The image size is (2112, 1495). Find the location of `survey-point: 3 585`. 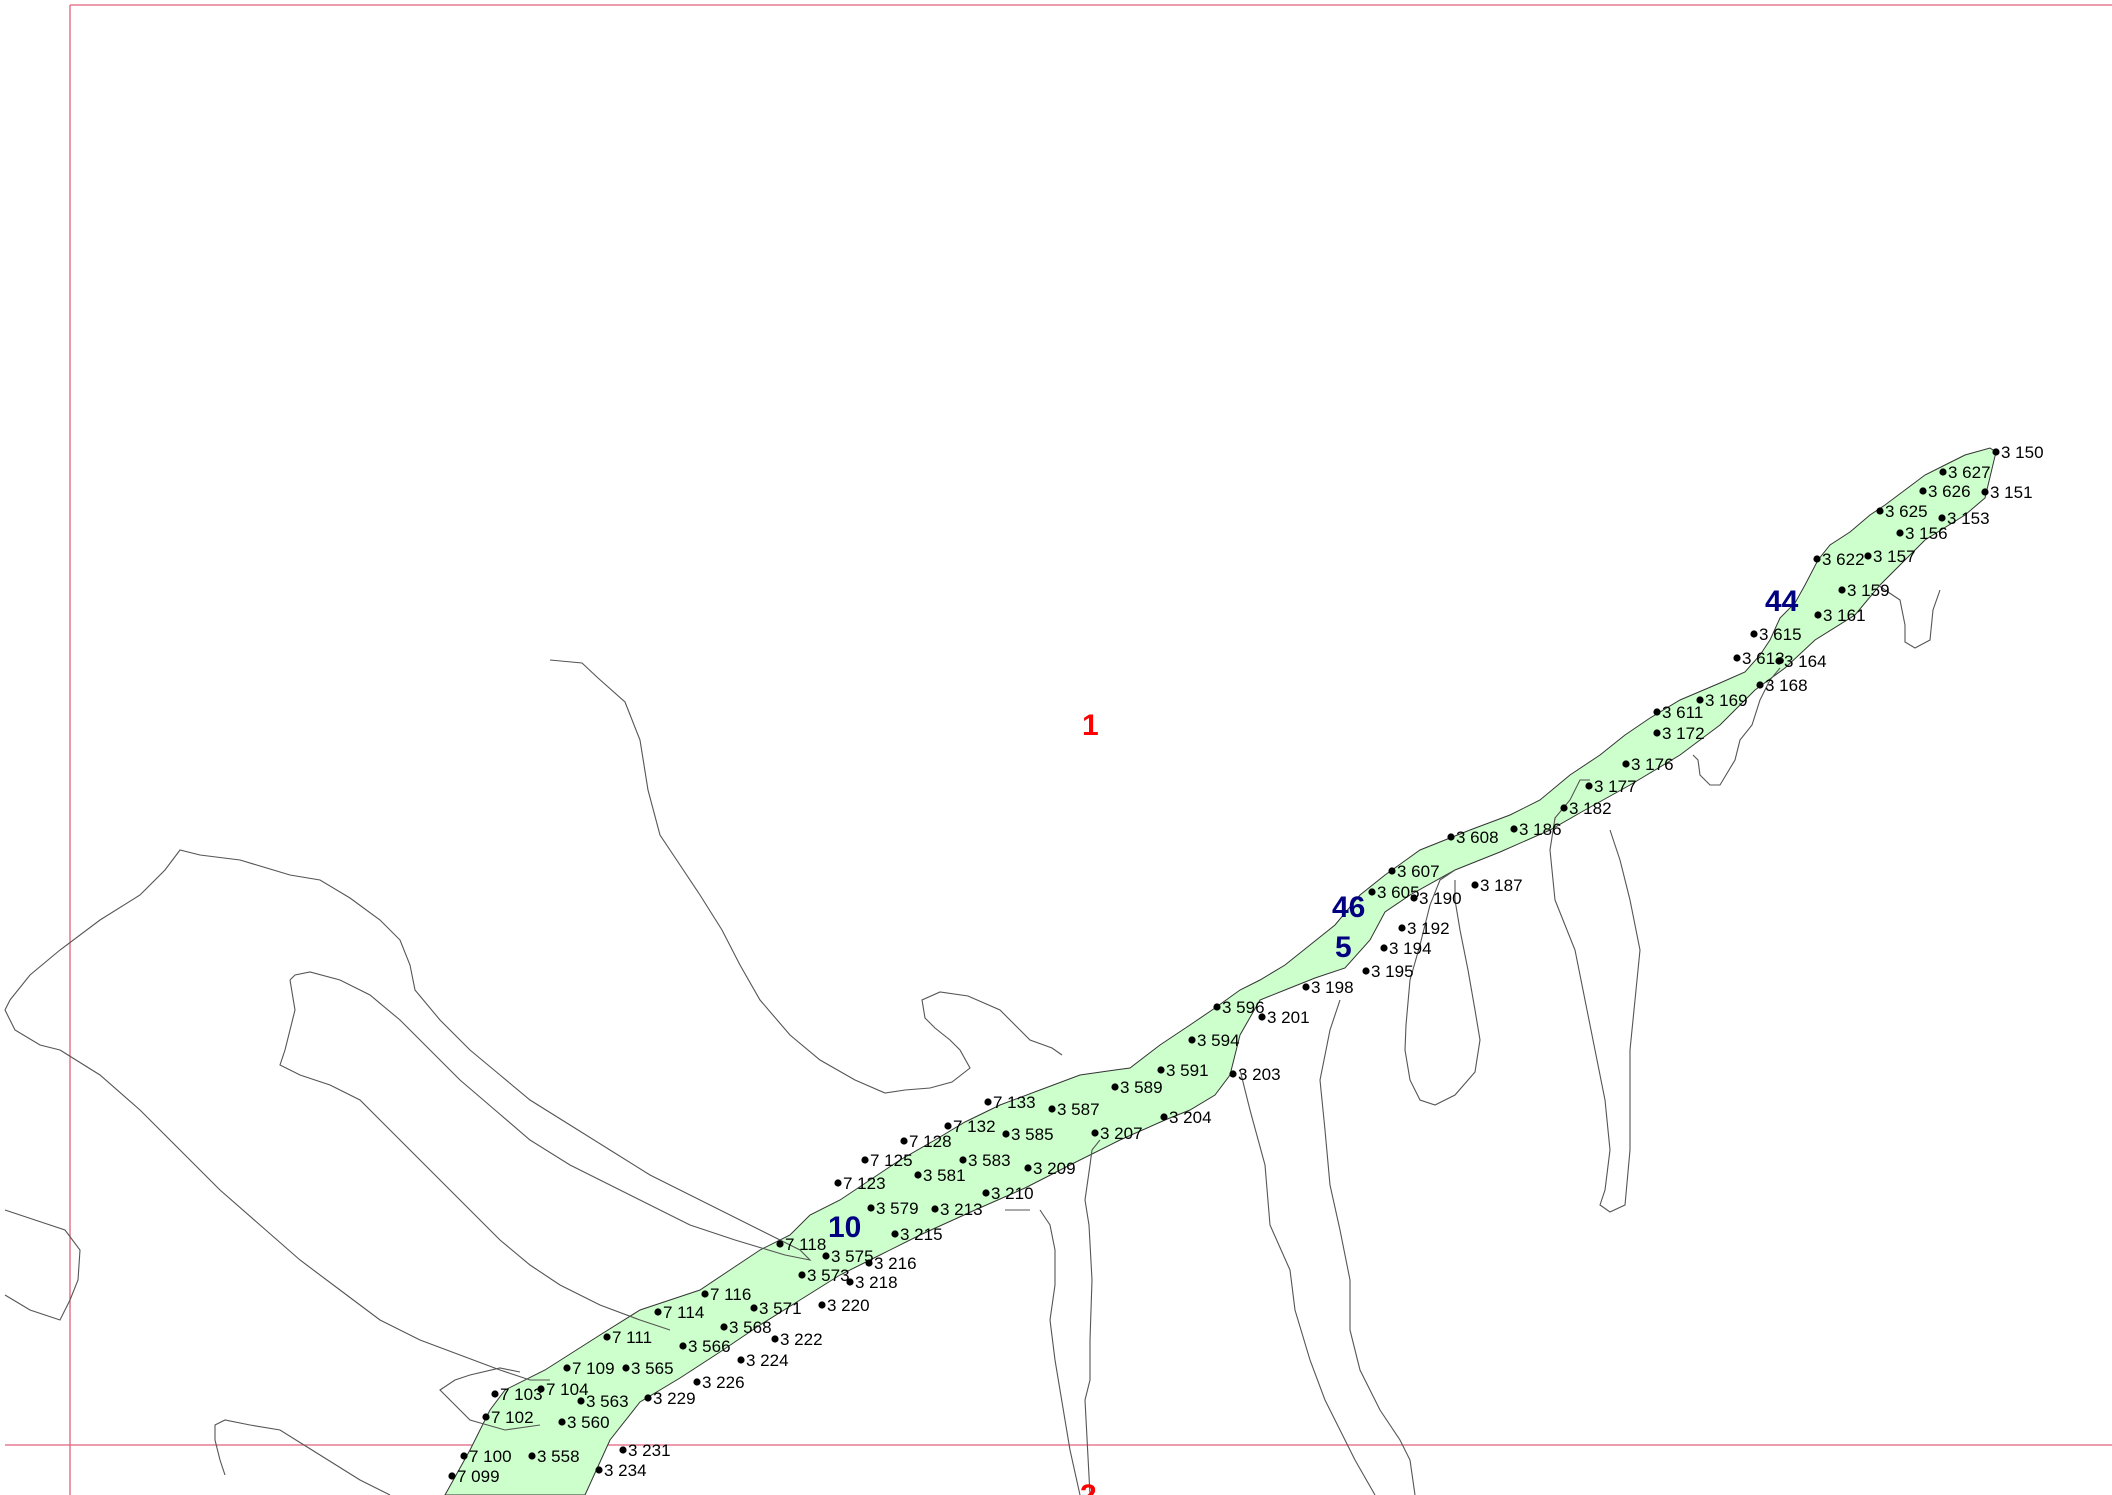

survey-point: 3 585 is located at coordinates (1028, 1134).